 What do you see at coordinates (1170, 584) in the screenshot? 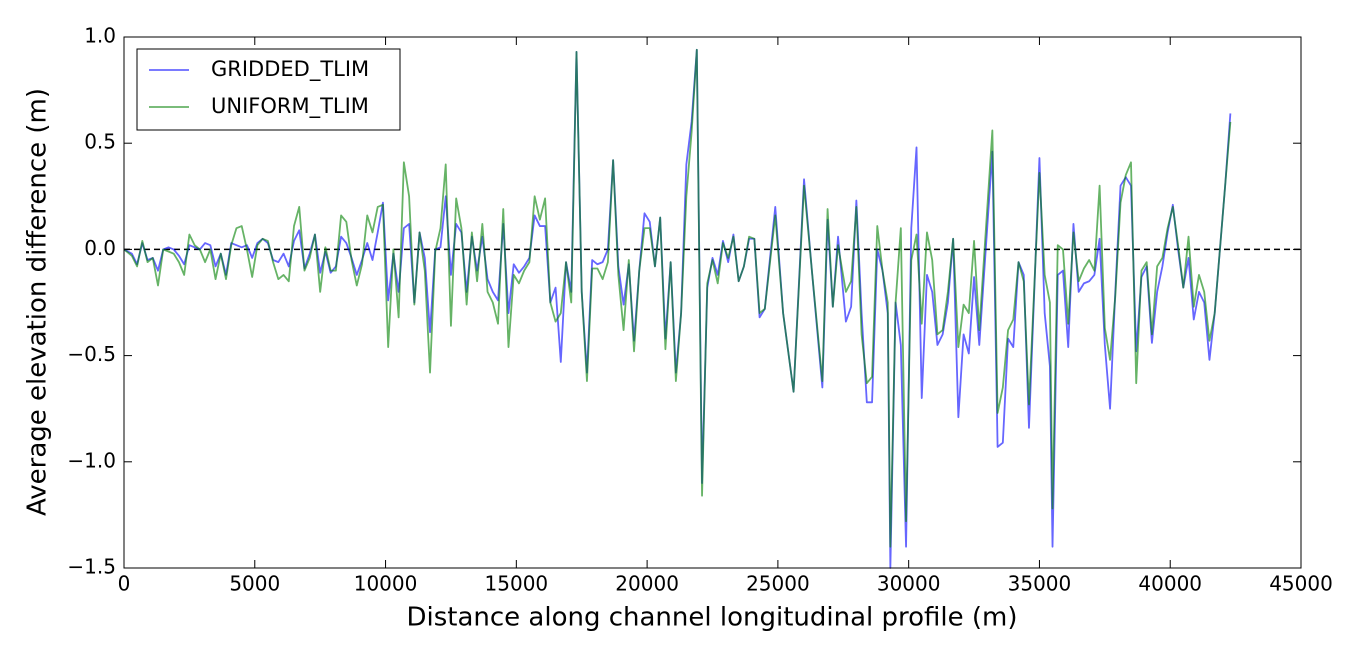
I see `x-tick-label: 40000` at bounding box center [1170, 584].